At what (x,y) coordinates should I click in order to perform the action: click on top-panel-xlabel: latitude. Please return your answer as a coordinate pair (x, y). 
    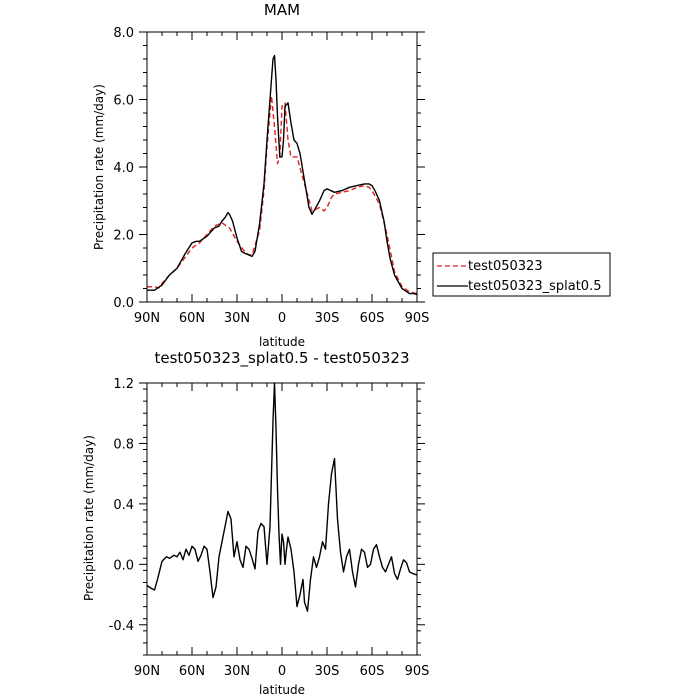
    Looking at the image, I should click on (282, 342).